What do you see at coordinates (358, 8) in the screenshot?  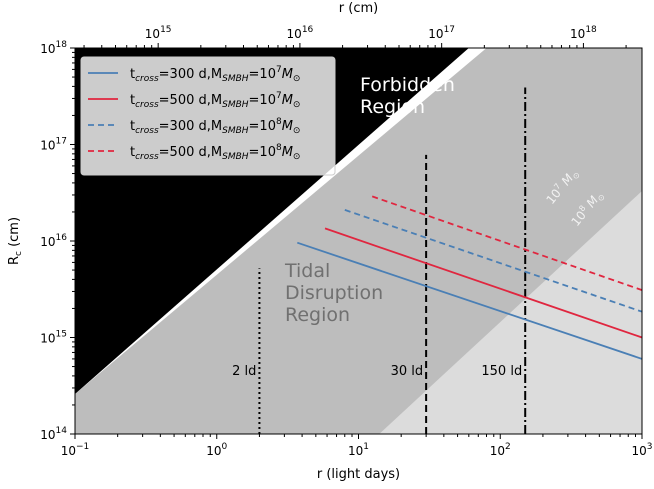 I see `x2-axis-label: r (cm)` at bounding box center [358, 8].